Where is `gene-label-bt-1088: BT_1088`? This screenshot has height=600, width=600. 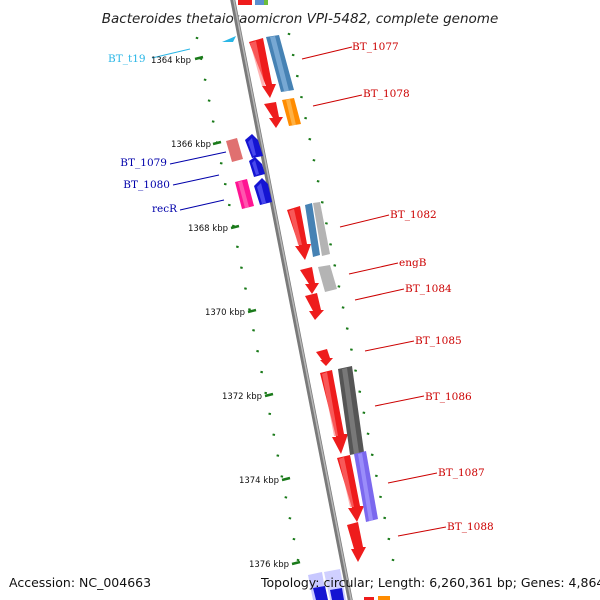 gene-label-bt-1088: BT_1088 is located at coordinates (470, 527).